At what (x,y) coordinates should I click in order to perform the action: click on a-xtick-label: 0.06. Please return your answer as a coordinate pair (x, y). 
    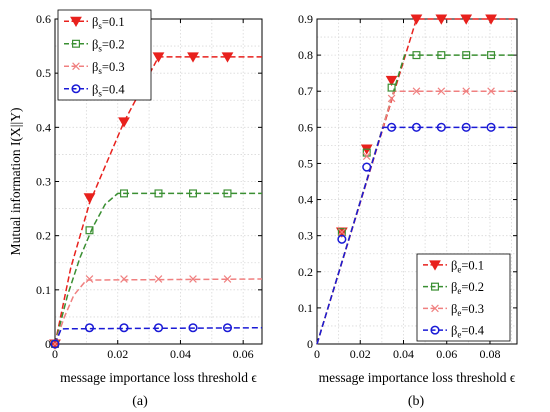
    Looking at the image, I should click on (243, 354).